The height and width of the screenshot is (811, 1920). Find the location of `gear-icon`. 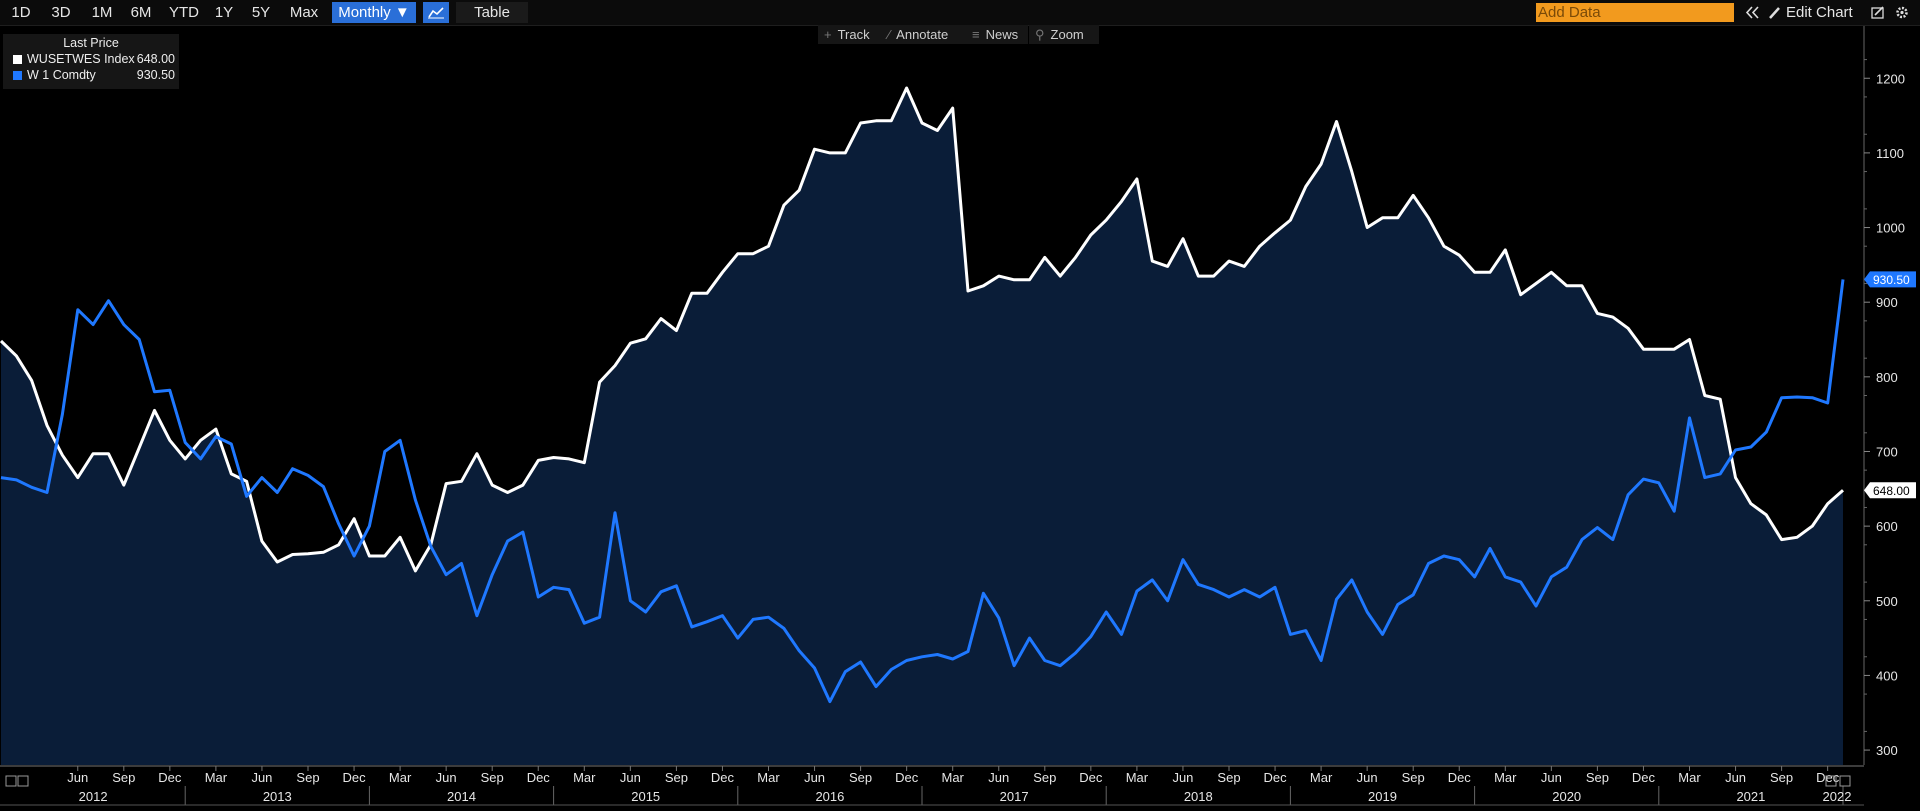

gear-icon is located at coordinates (1902, 12).